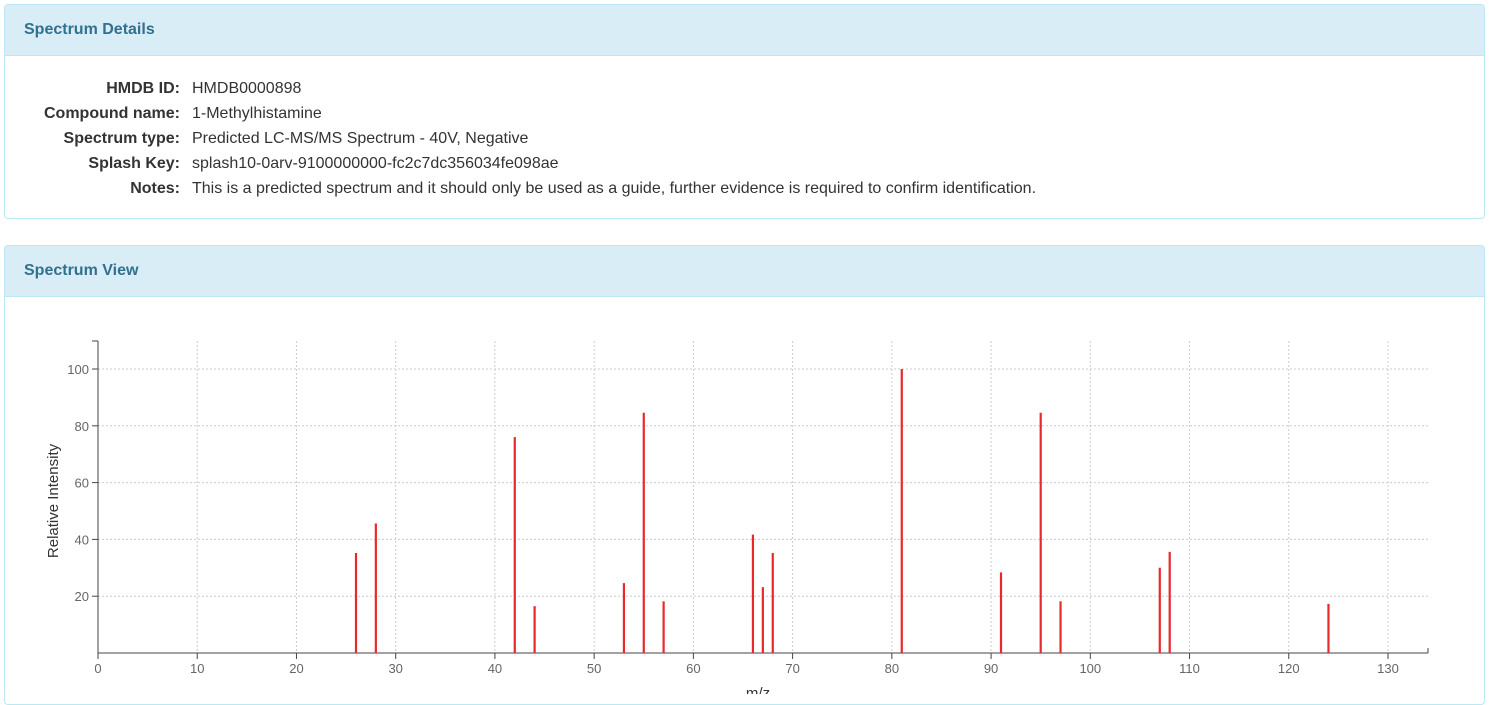 The width and height of the screenshot is (1492, 705). I want to click on detail-row-compound-name: Compound name: 1-Methylhistamine, so click(744, 113).